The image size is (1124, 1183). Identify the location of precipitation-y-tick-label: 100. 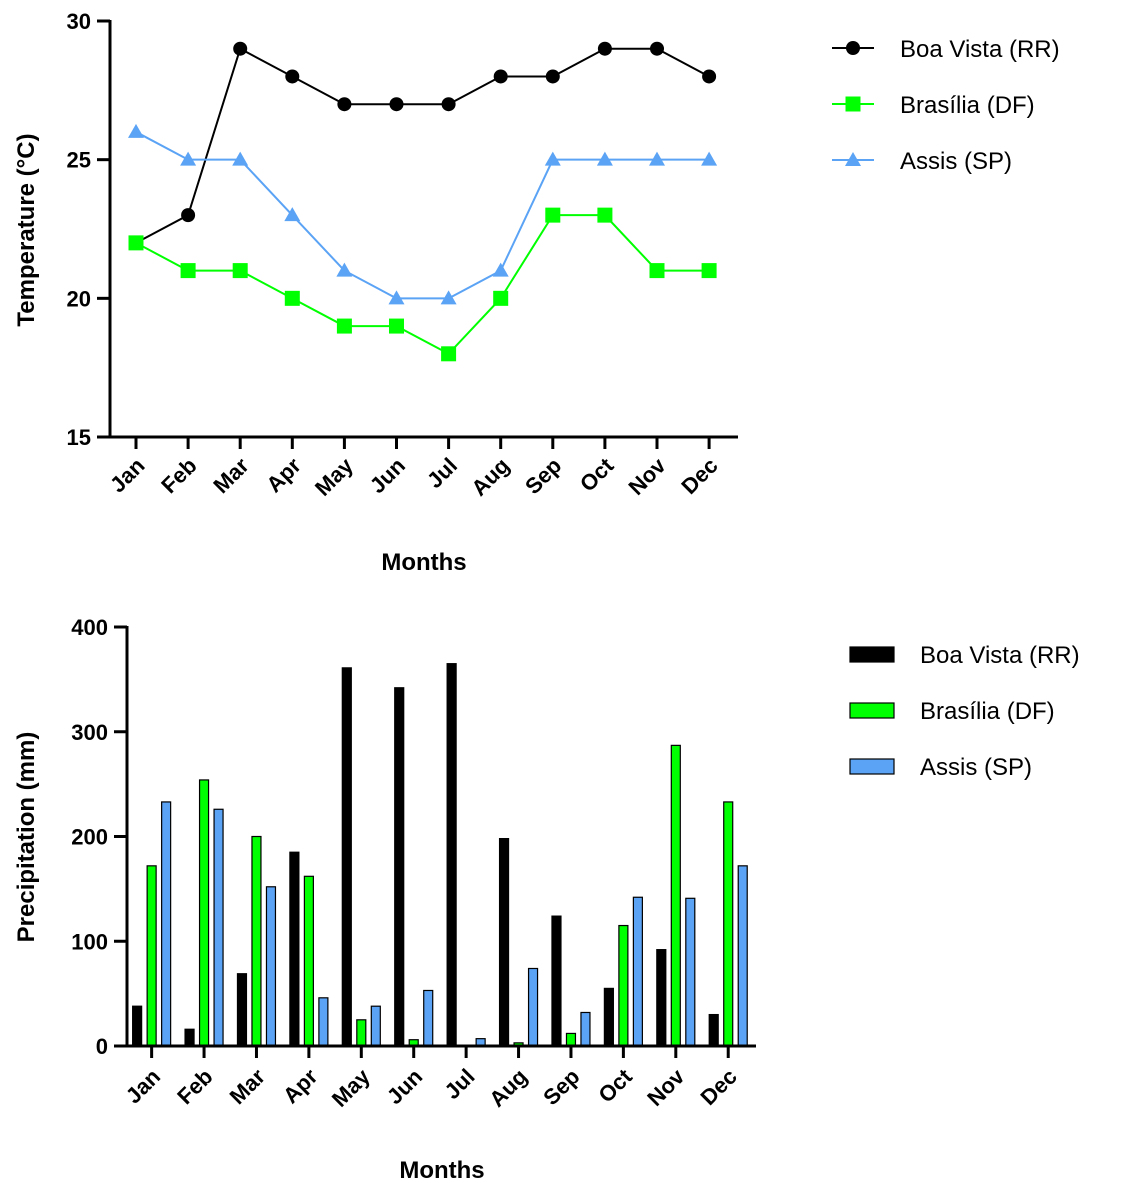
(89, 941).